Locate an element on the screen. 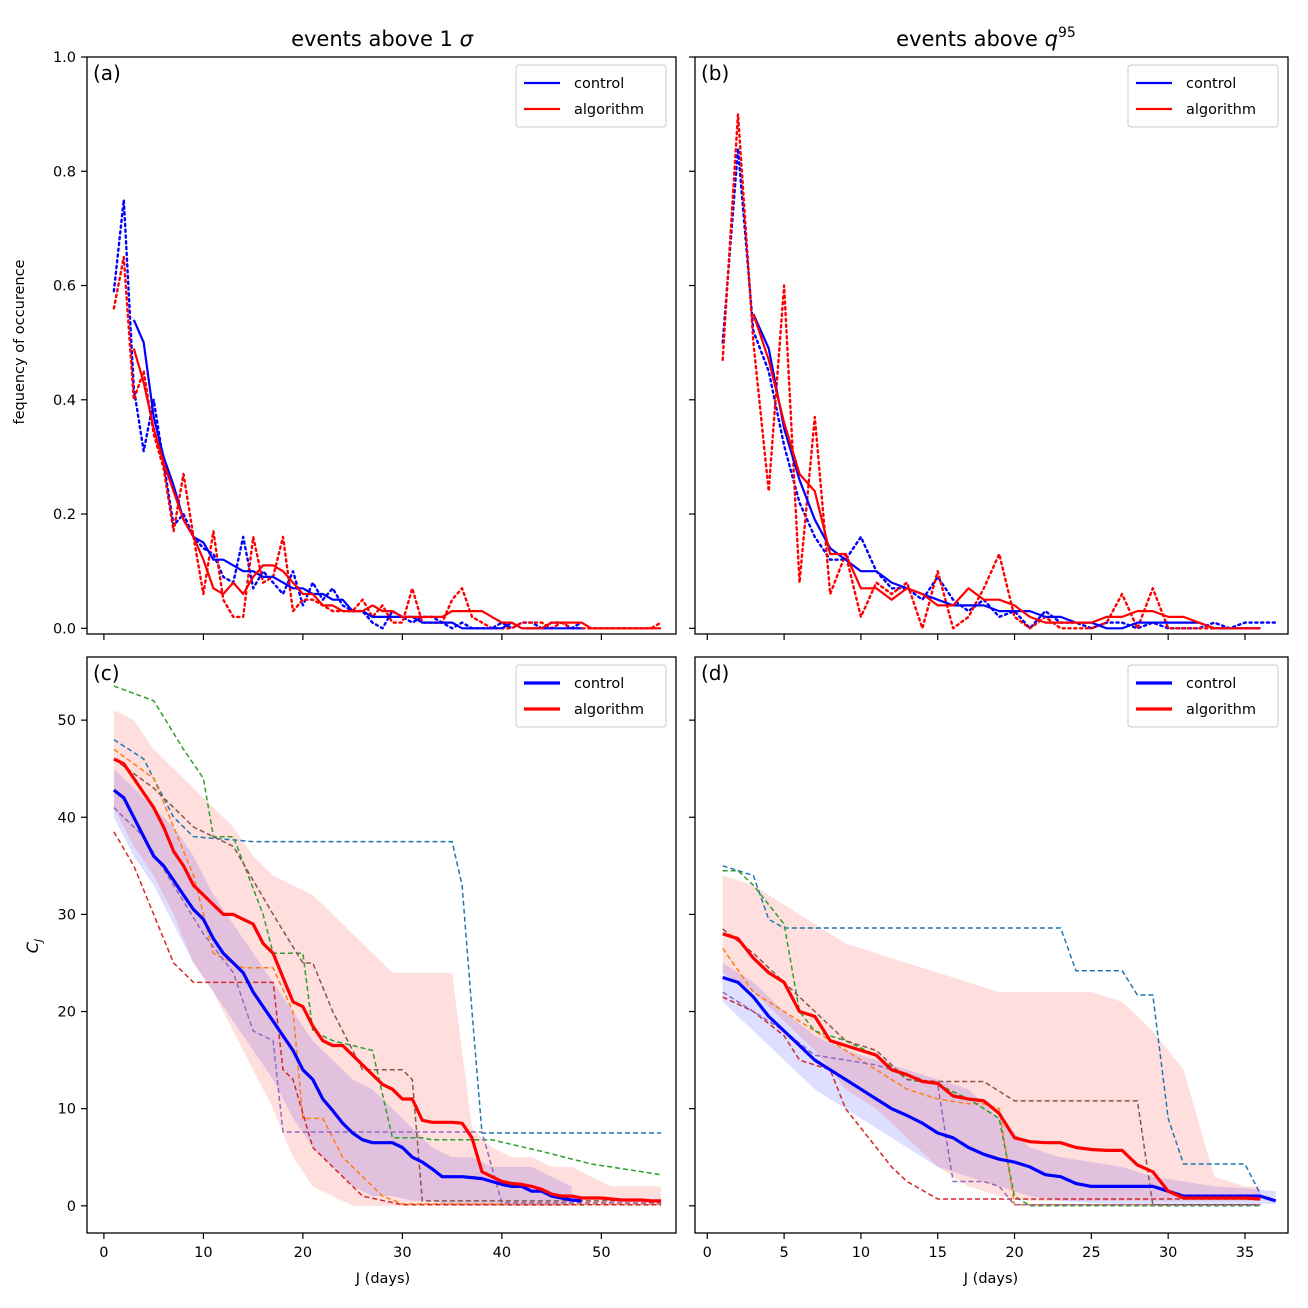 The height and width of the screenshot is (1308, 1308). a-series-algorithm-solid is located at coordinates (397, 489).